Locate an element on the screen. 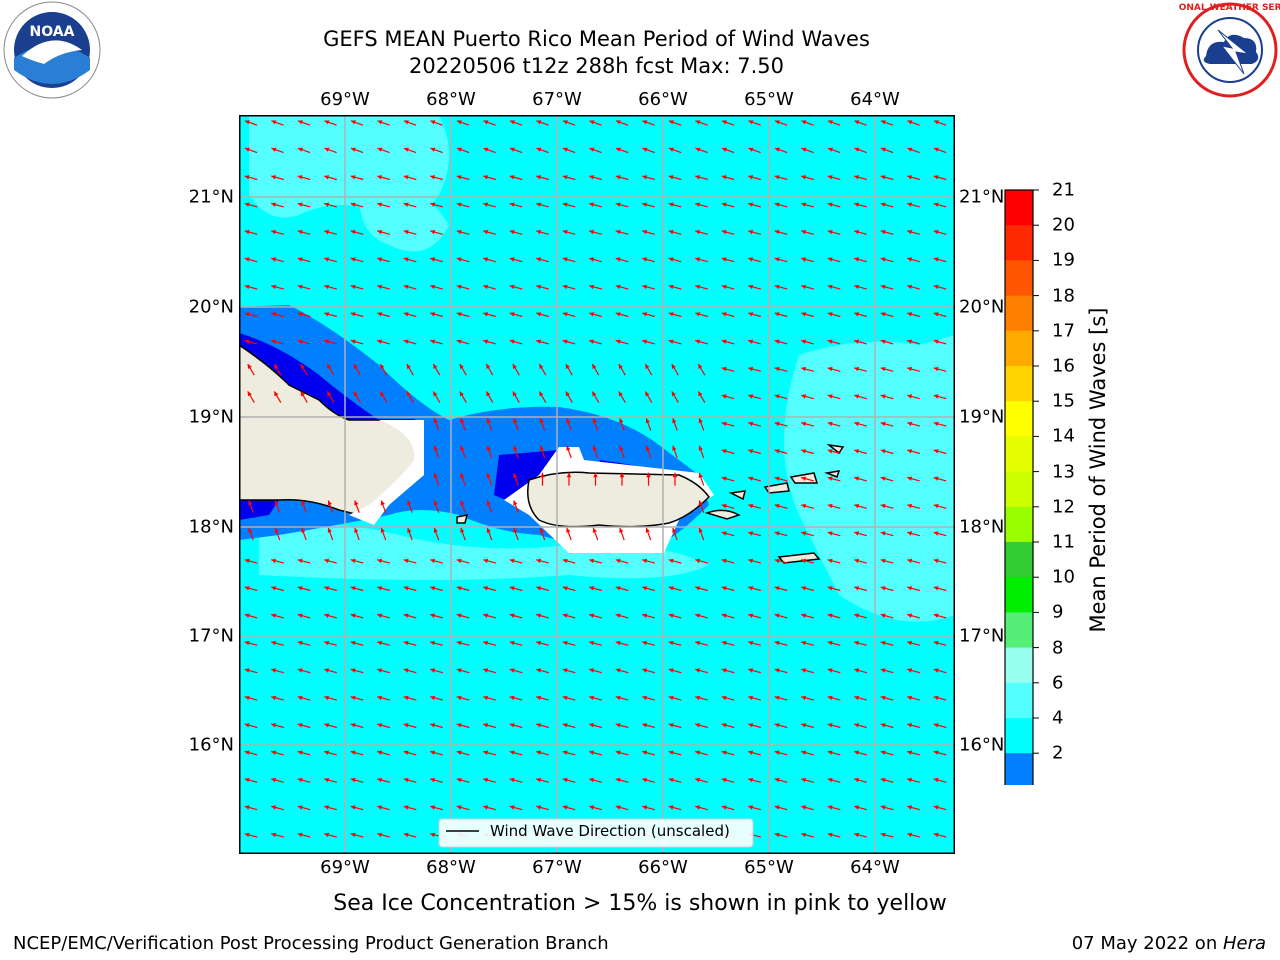  colorbar-tick-label: 2 is located at coordinates (1058, 753).